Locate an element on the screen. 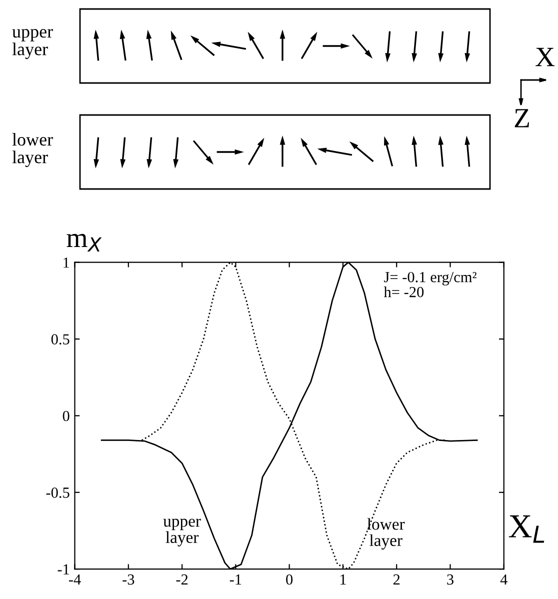 The width and height of the screenshot is (558, 599). x-tick-label: 2 is located at coordinates (396, 579).